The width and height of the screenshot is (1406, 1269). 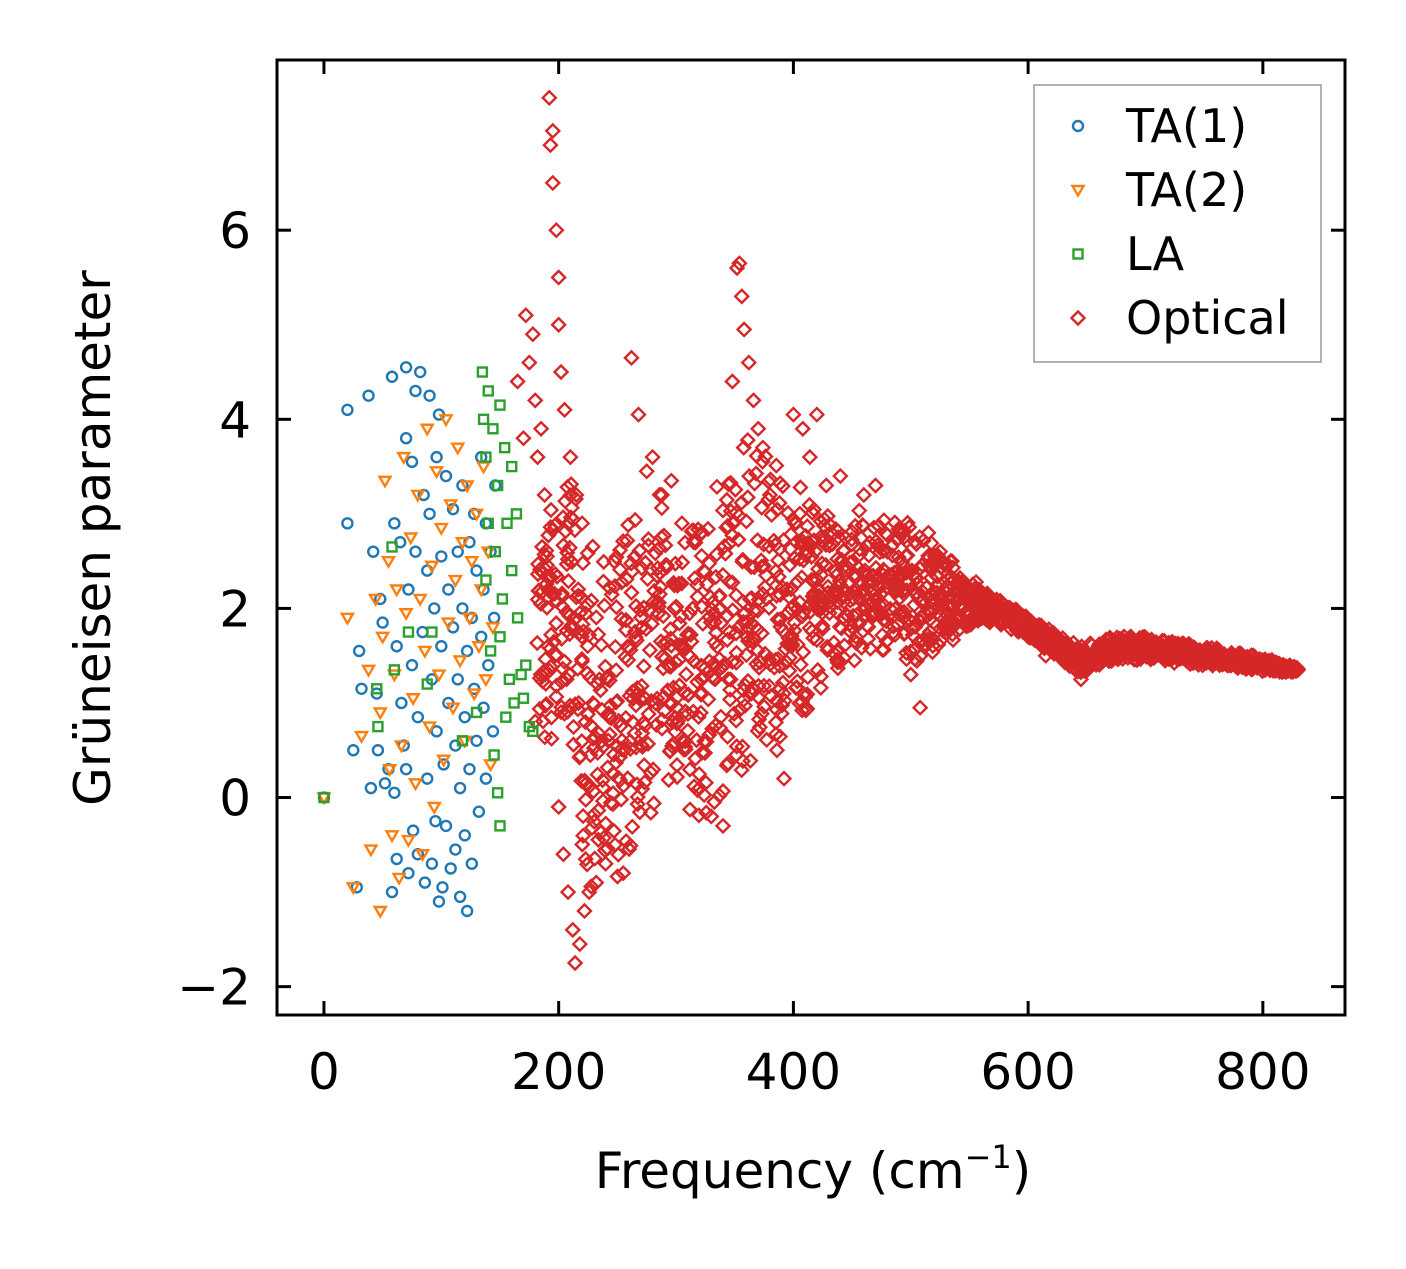 What do you see at coordinates (1078, 318) in the screenshot?
I see `legend-marker` at bounding box center [1078, 318].